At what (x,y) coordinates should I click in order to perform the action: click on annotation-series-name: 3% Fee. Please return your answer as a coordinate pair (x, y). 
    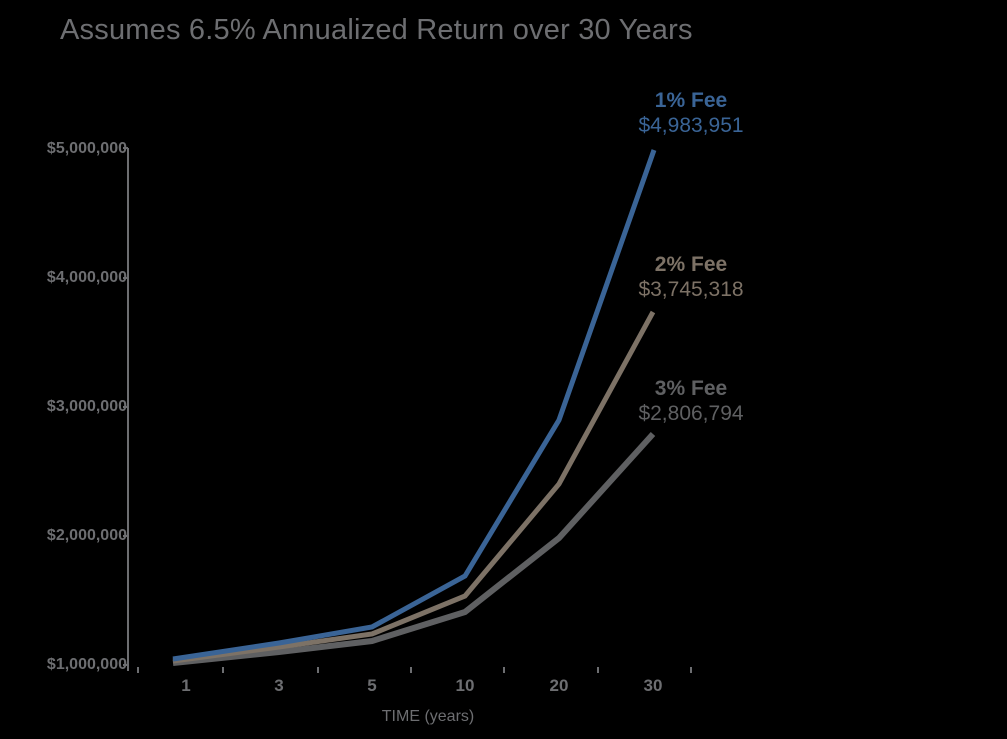
    Looking at the image, I should click on (691, 388).